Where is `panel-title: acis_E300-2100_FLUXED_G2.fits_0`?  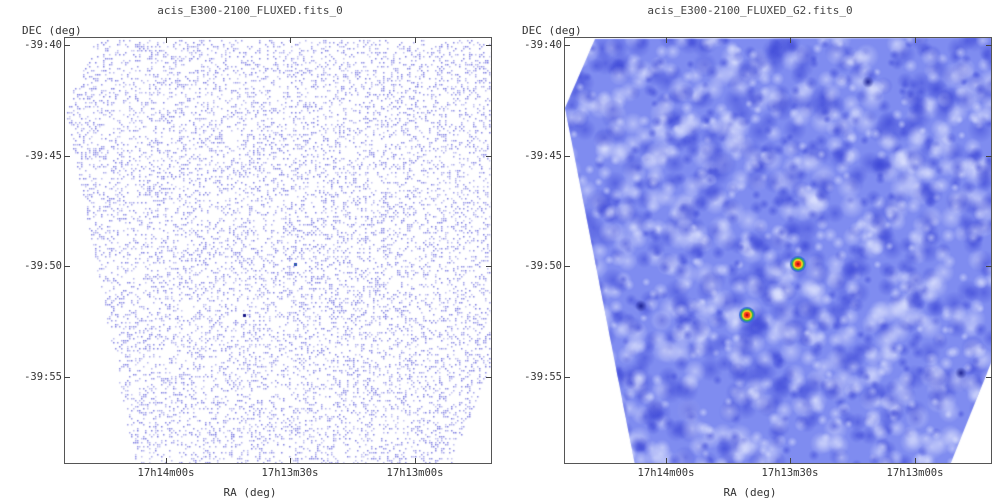
panel-title: acis_E300-2100_FLUXED_G2.fits_0 is located at coordinates (750, 10).